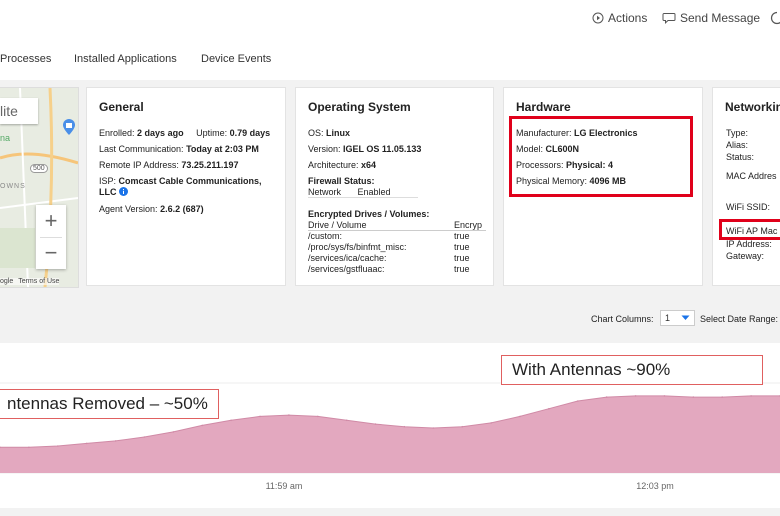 Image resolution: width=780 pixels, height=516 pixels. What do you see at coordinates (608, 181) in the screenshot?
I see `physical-memory-value: 4096 MB` at bounding box center [608, 181].